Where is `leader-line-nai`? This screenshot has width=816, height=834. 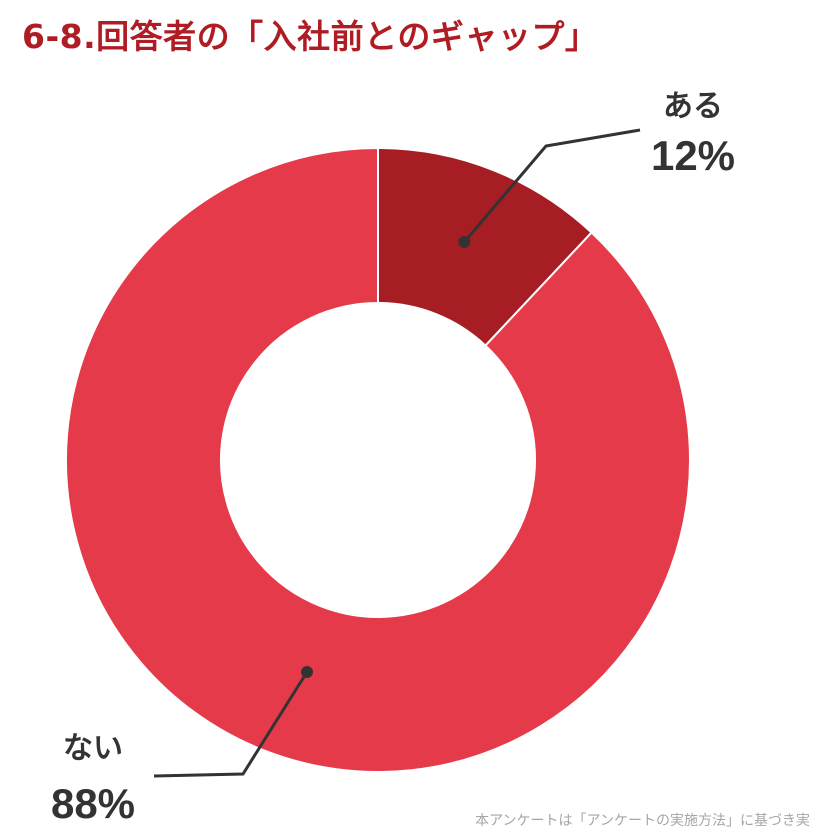 leader-line-nai is located at coordinates (231, 724).